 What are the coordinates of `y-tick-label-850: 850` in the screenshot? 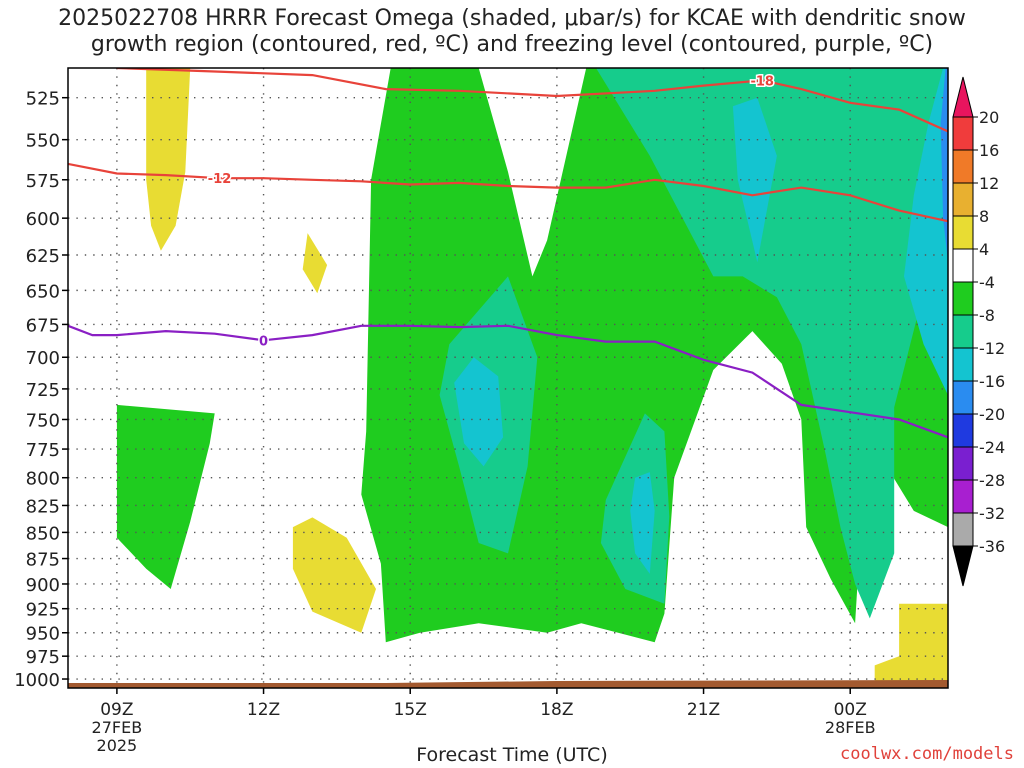 It's located at (43, 533).